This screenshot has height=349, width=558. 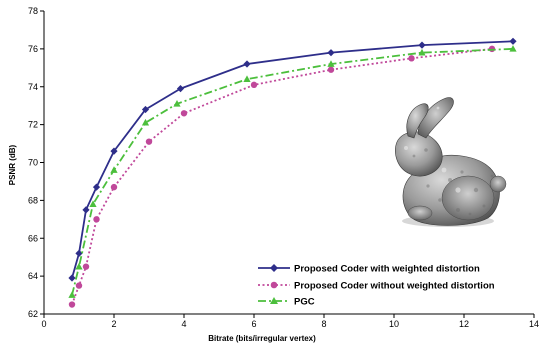 What do you see at coordinates (304, 302) in the screenshot?
I see `legend-label: PGC` at bounding box center [304, 302].